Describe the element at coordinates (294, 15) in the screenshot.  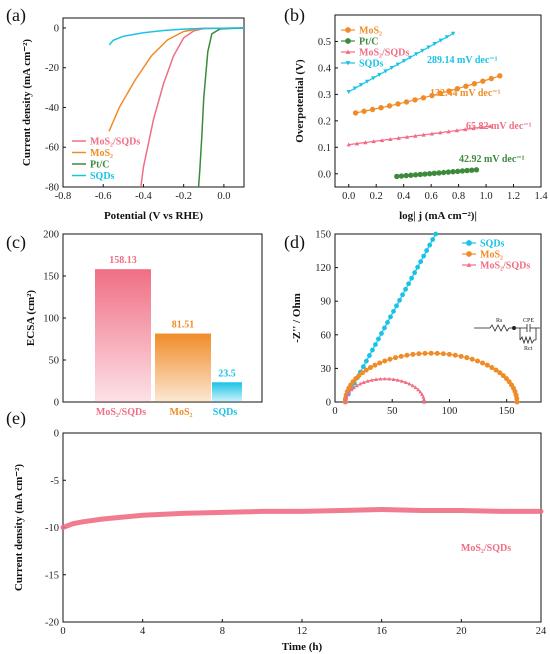
I see `panel-b-label: (b)` at that location.